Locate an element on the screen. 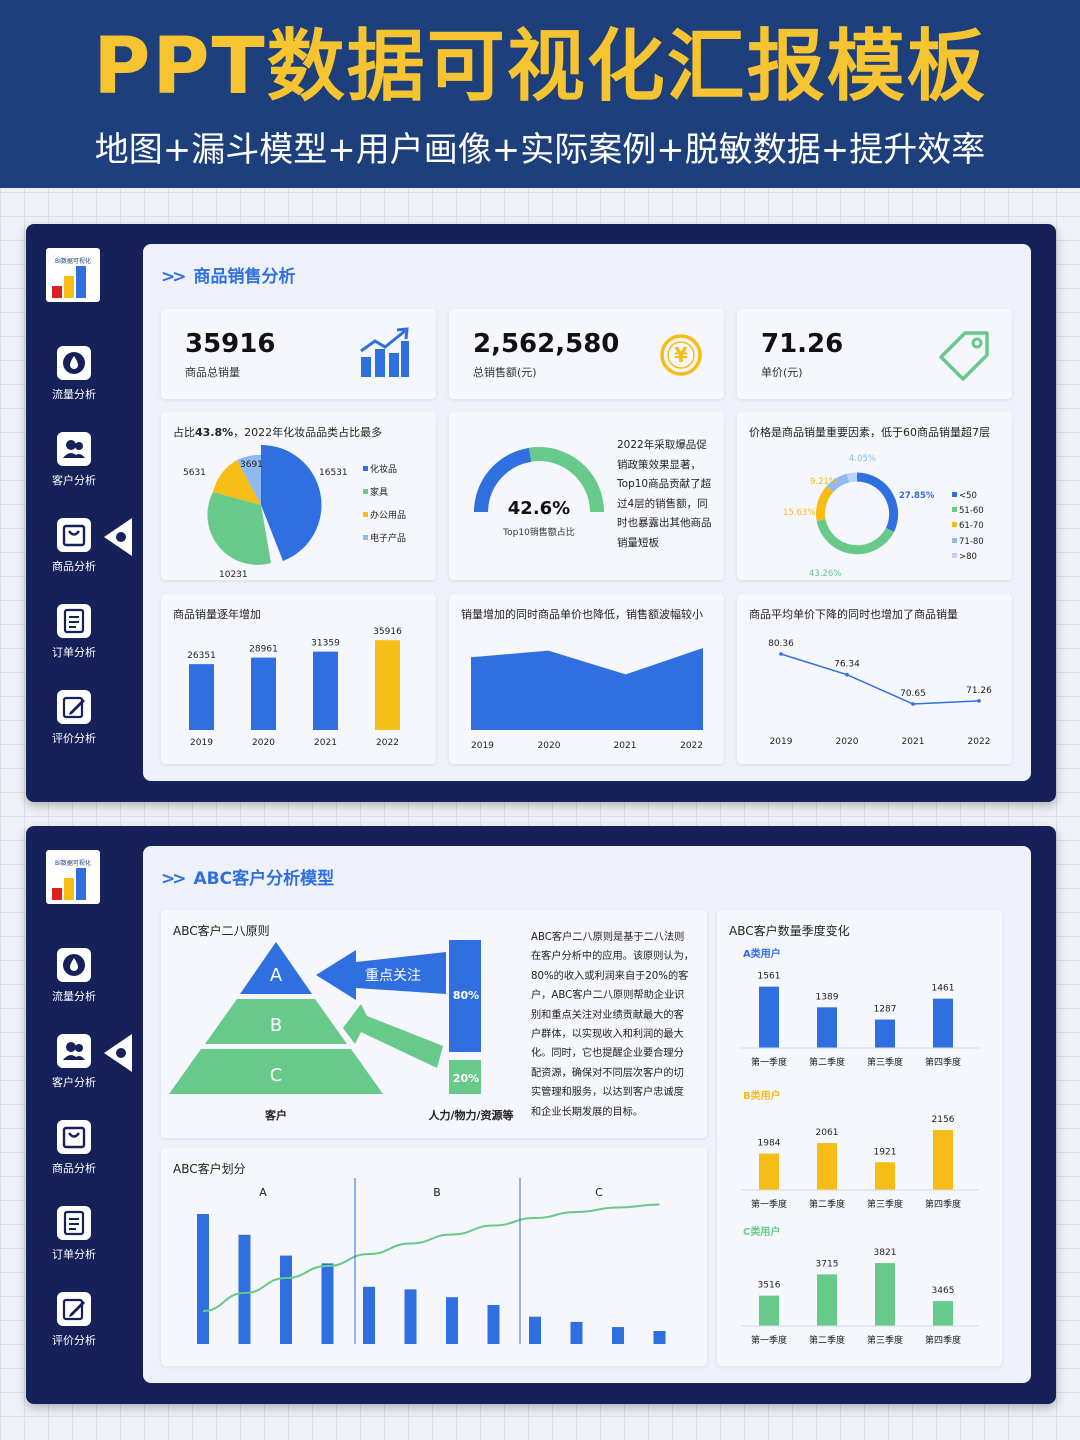 This screenshot has width=1080, height=1440. donut-label: 43.26% is located at coordinates (825, 574).